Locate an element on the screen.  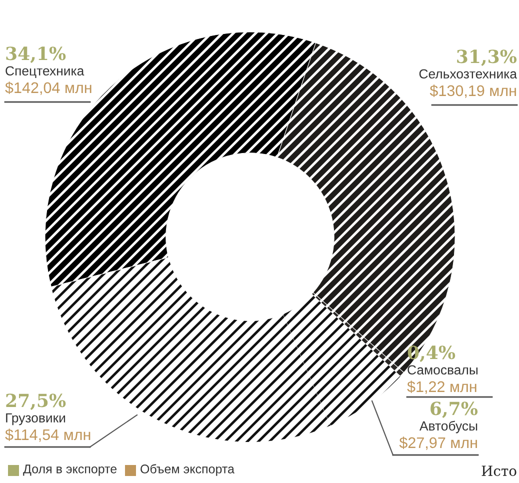
text: $142,04 млн is located at coordinates (48, 88).